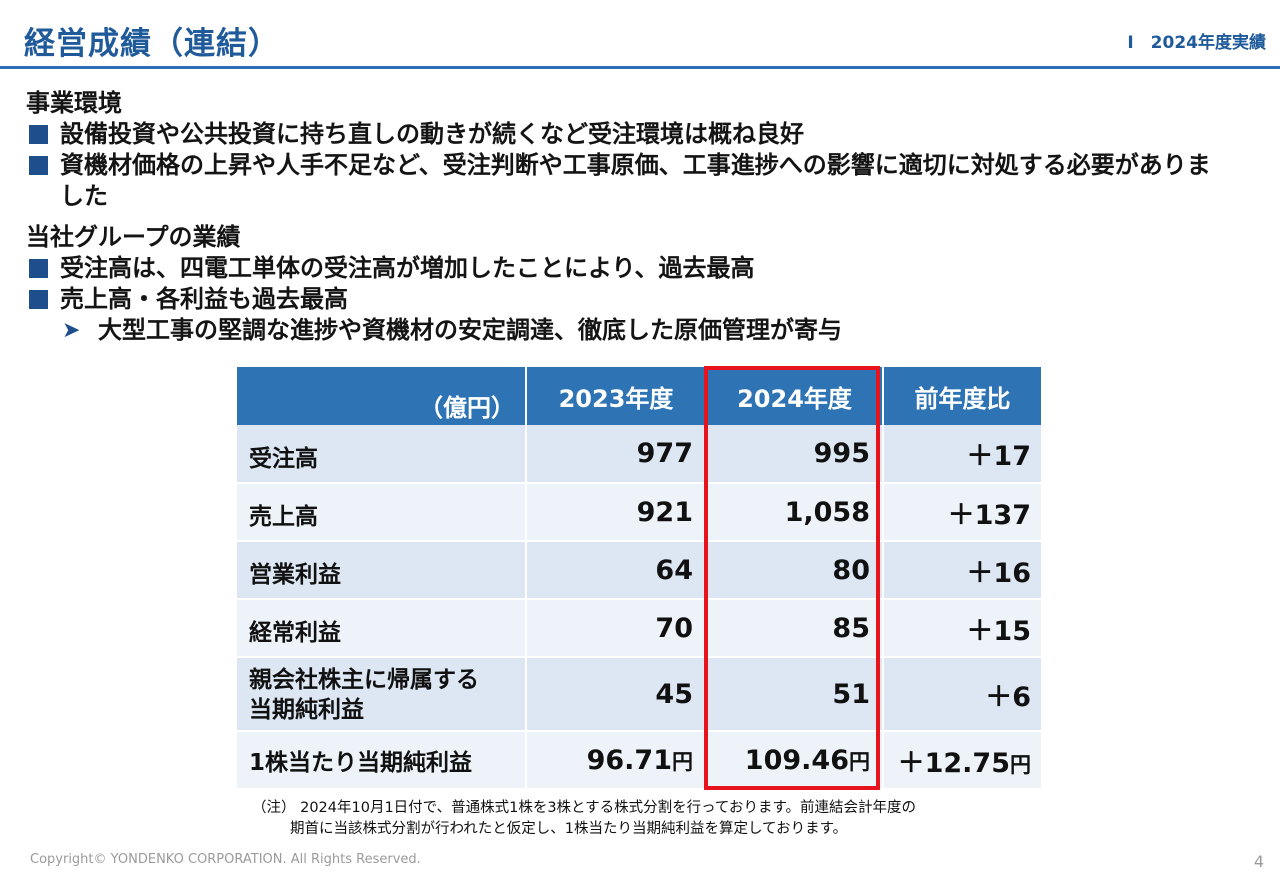 This screenshot has width=1280, height=886. What do you see at coordinates (963, 396) in the screenshot?
I see `column-header-change: 前年度比` at bounding box center [963, 396].